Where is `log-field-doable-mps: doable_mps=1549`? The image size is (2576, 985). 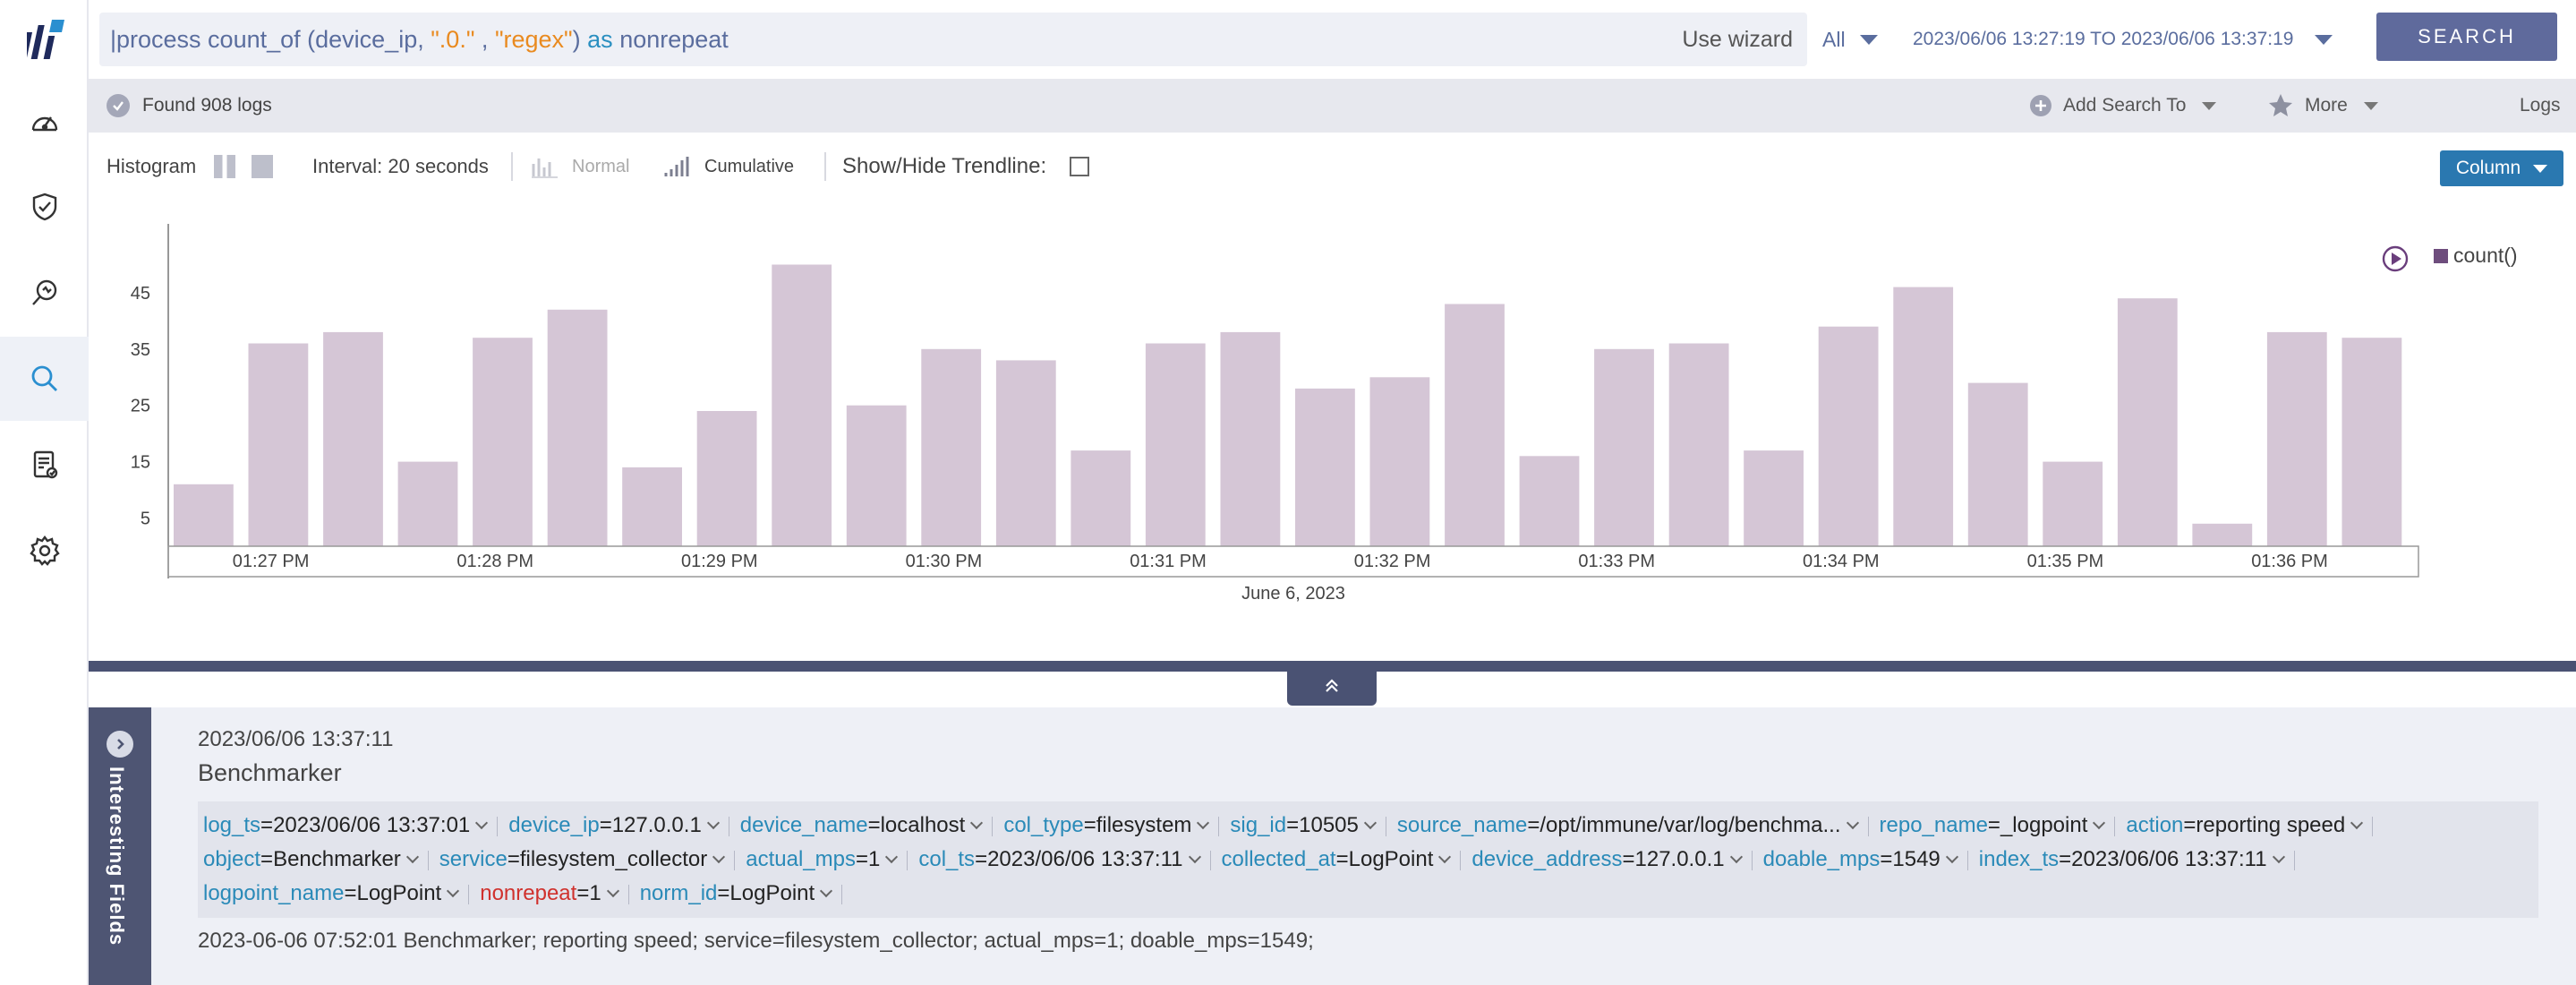 log-field-doable-mps: doable_mps=1549 is located at coordinates (1860, 860).